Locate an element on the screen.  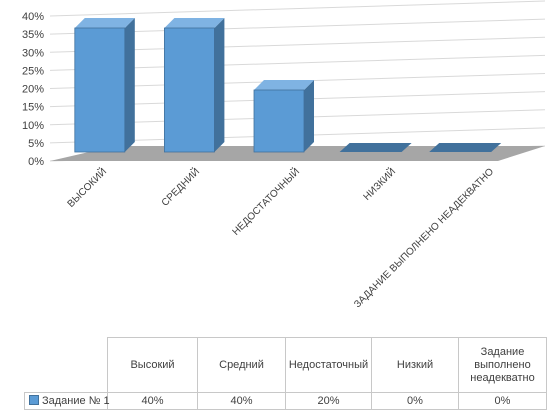
y-tick-label: 5% is located at coordinates (36, 144).